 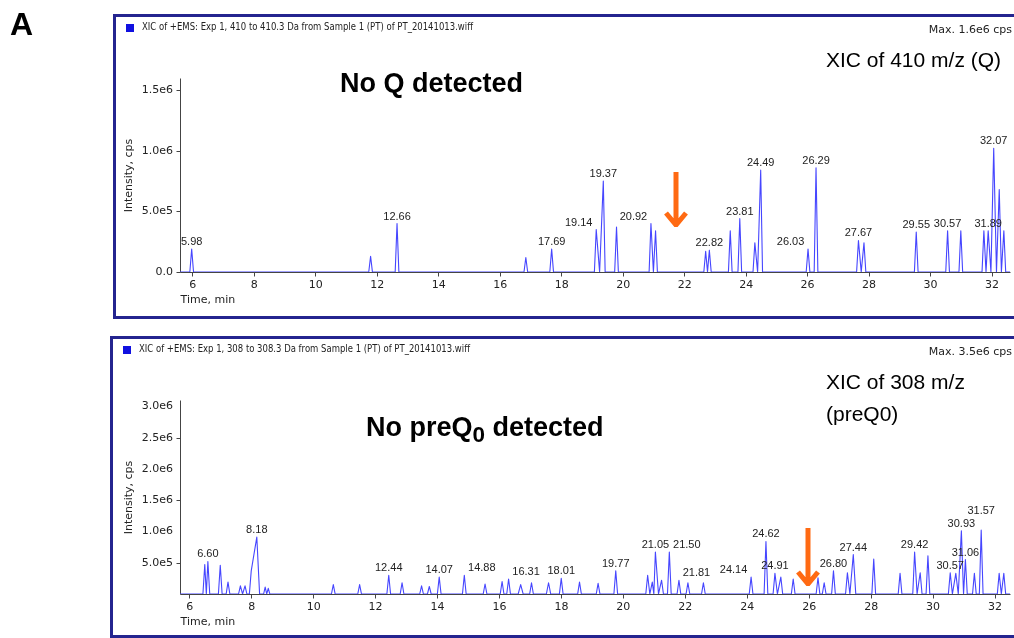 What do you see at coordinates (633, 215) in the screenshot?
I see `annotation: 20.92` at bounding box center [633, 215].